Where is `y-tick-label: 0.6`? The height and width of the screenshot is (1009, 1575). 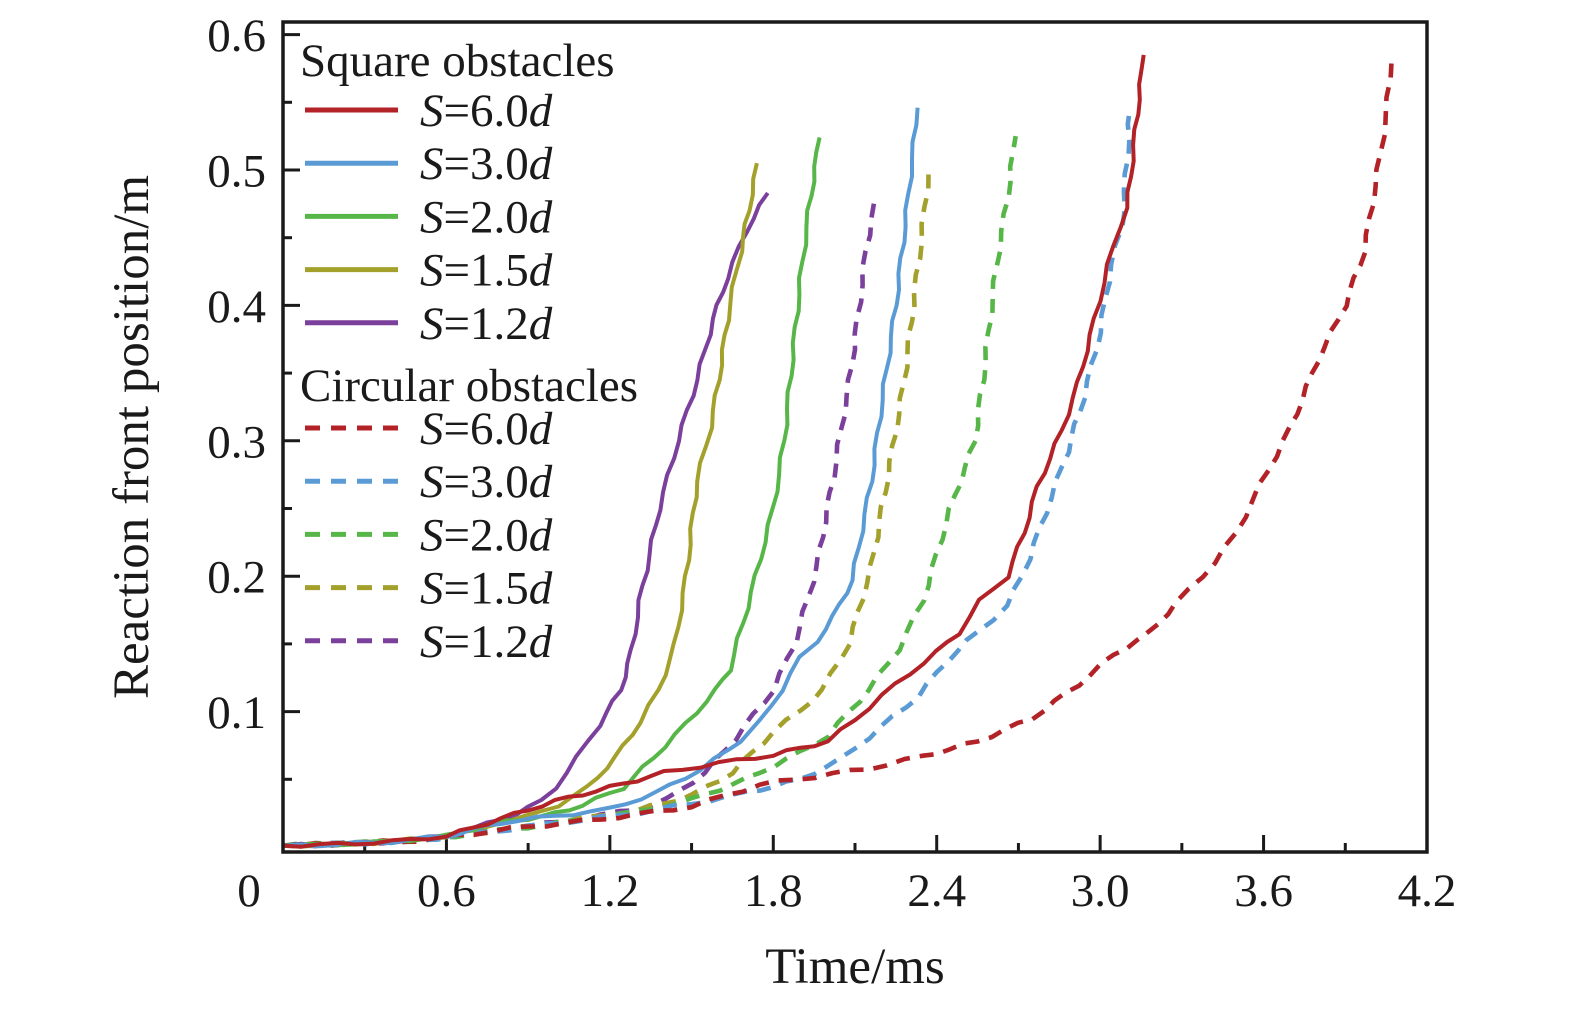
y-tick-label: 0.6 is located at coordinates (236, 36).